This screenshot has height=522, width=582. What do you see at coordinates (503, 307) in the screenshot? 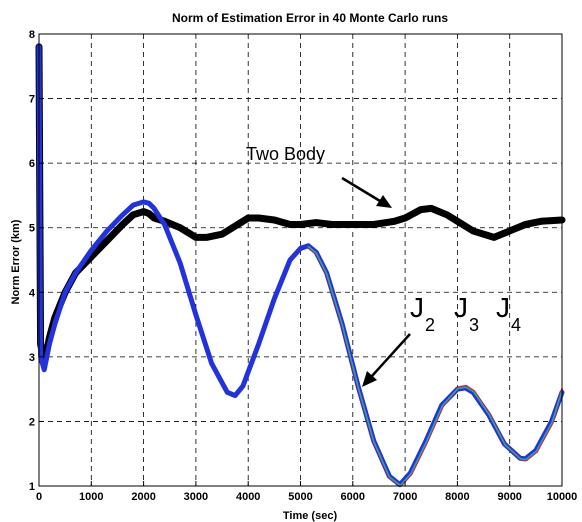
I see `j4-label: J` at bounding box center [503, 307].